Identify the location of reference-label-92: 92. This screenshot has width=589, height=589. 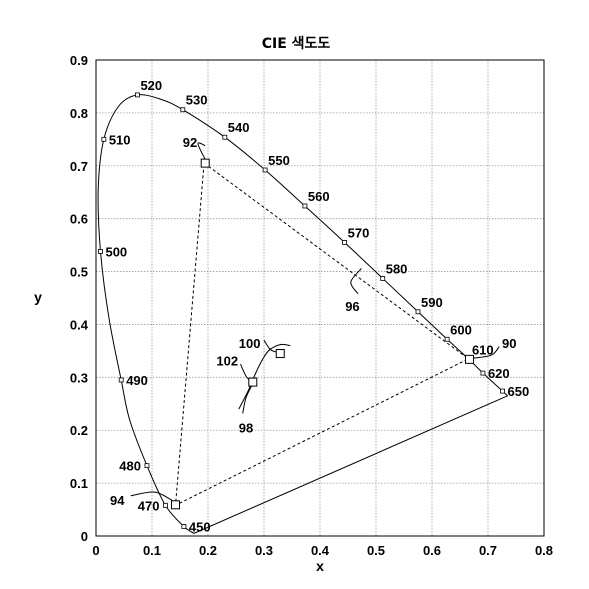
(190, 142).